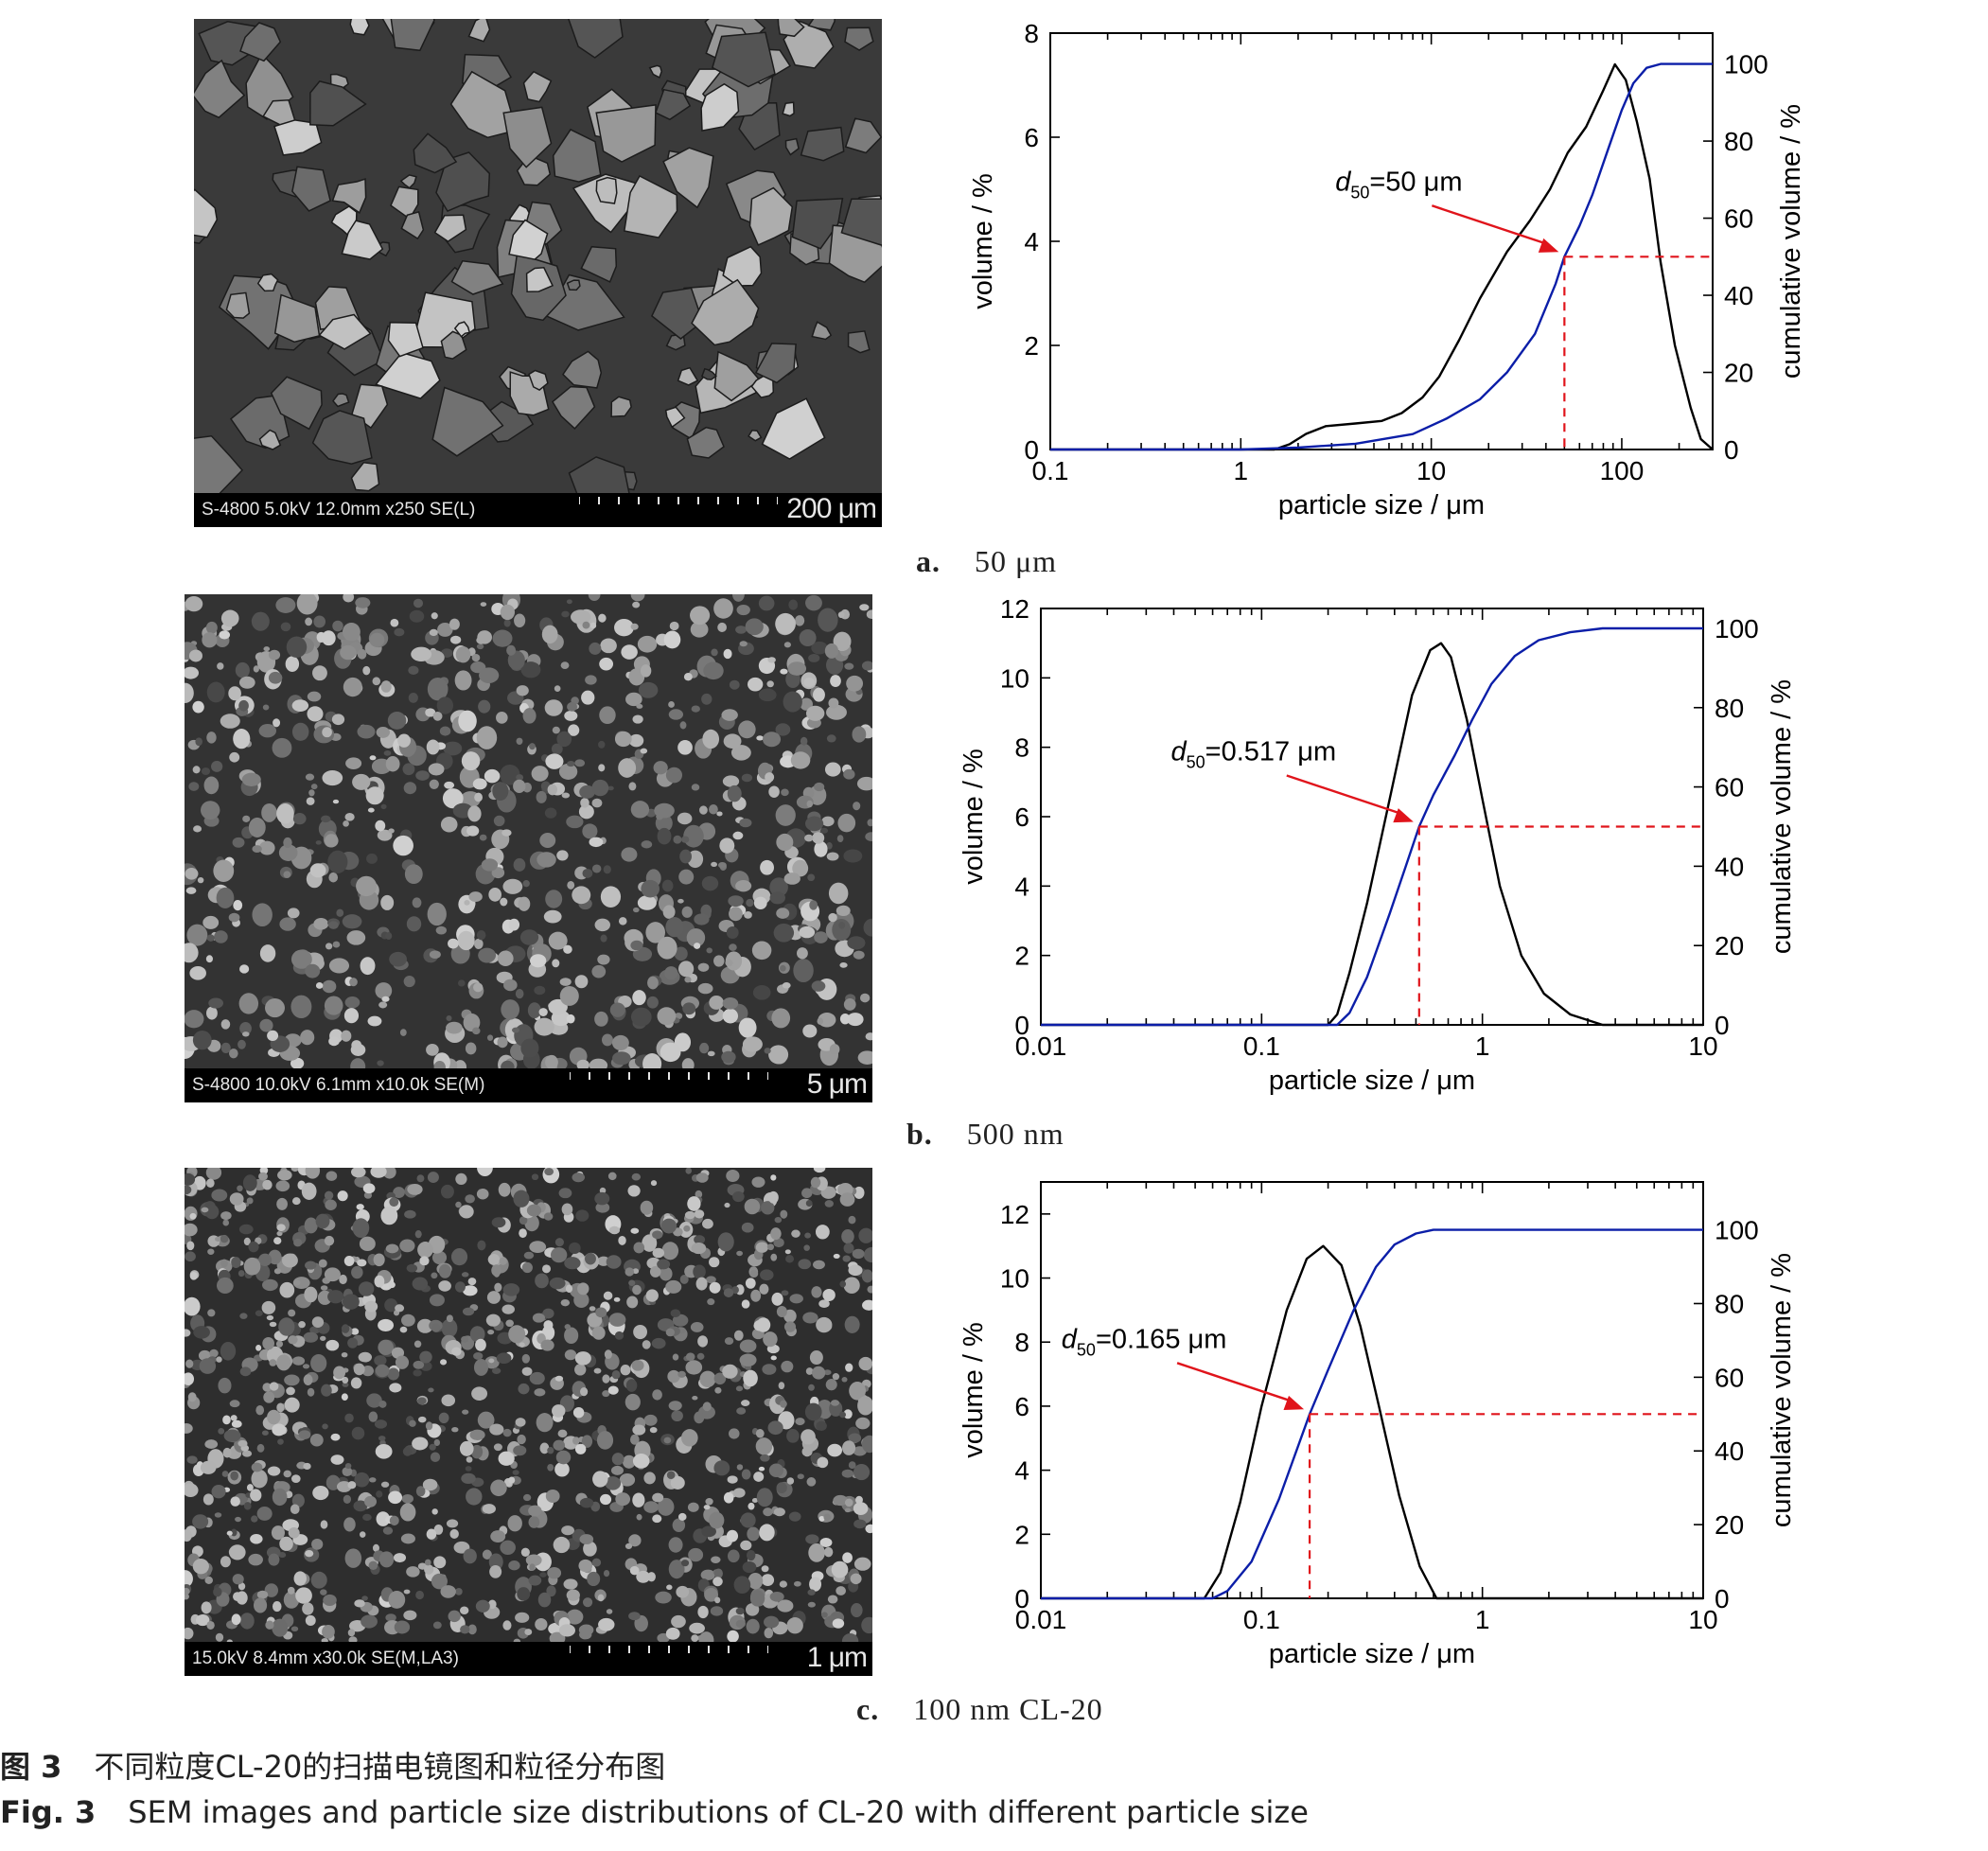 The image size is (1988, 1851). What do you see at coordinates (1031, 137) in the screenshot?
I see `y-tick-label: 6` at bounding box center [1031, 137].